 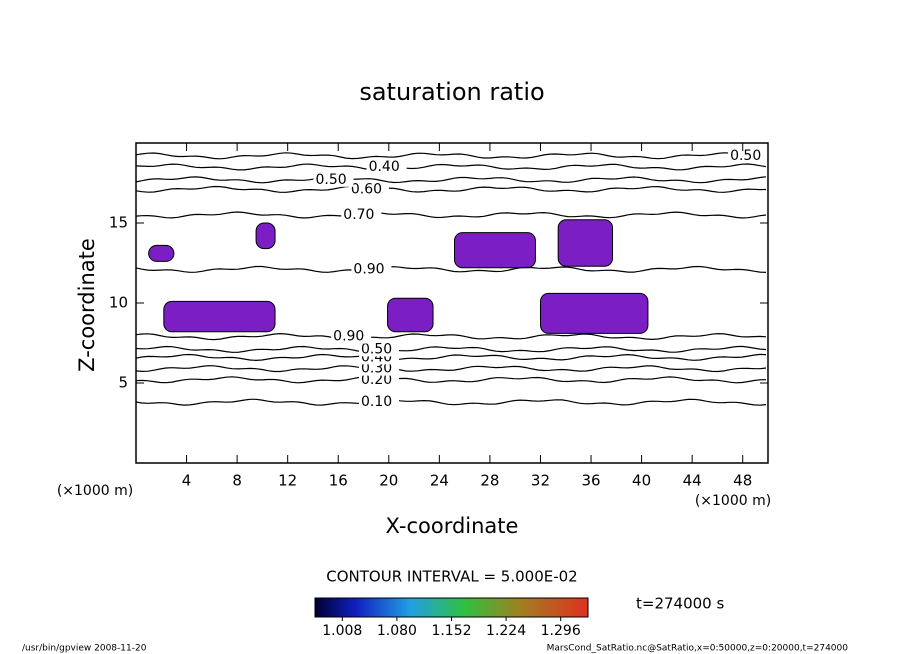 What do you see at coordinates (358, 215) in the screenshot?
I see `contour-label: 0.70` at bounding box center [358, 215].